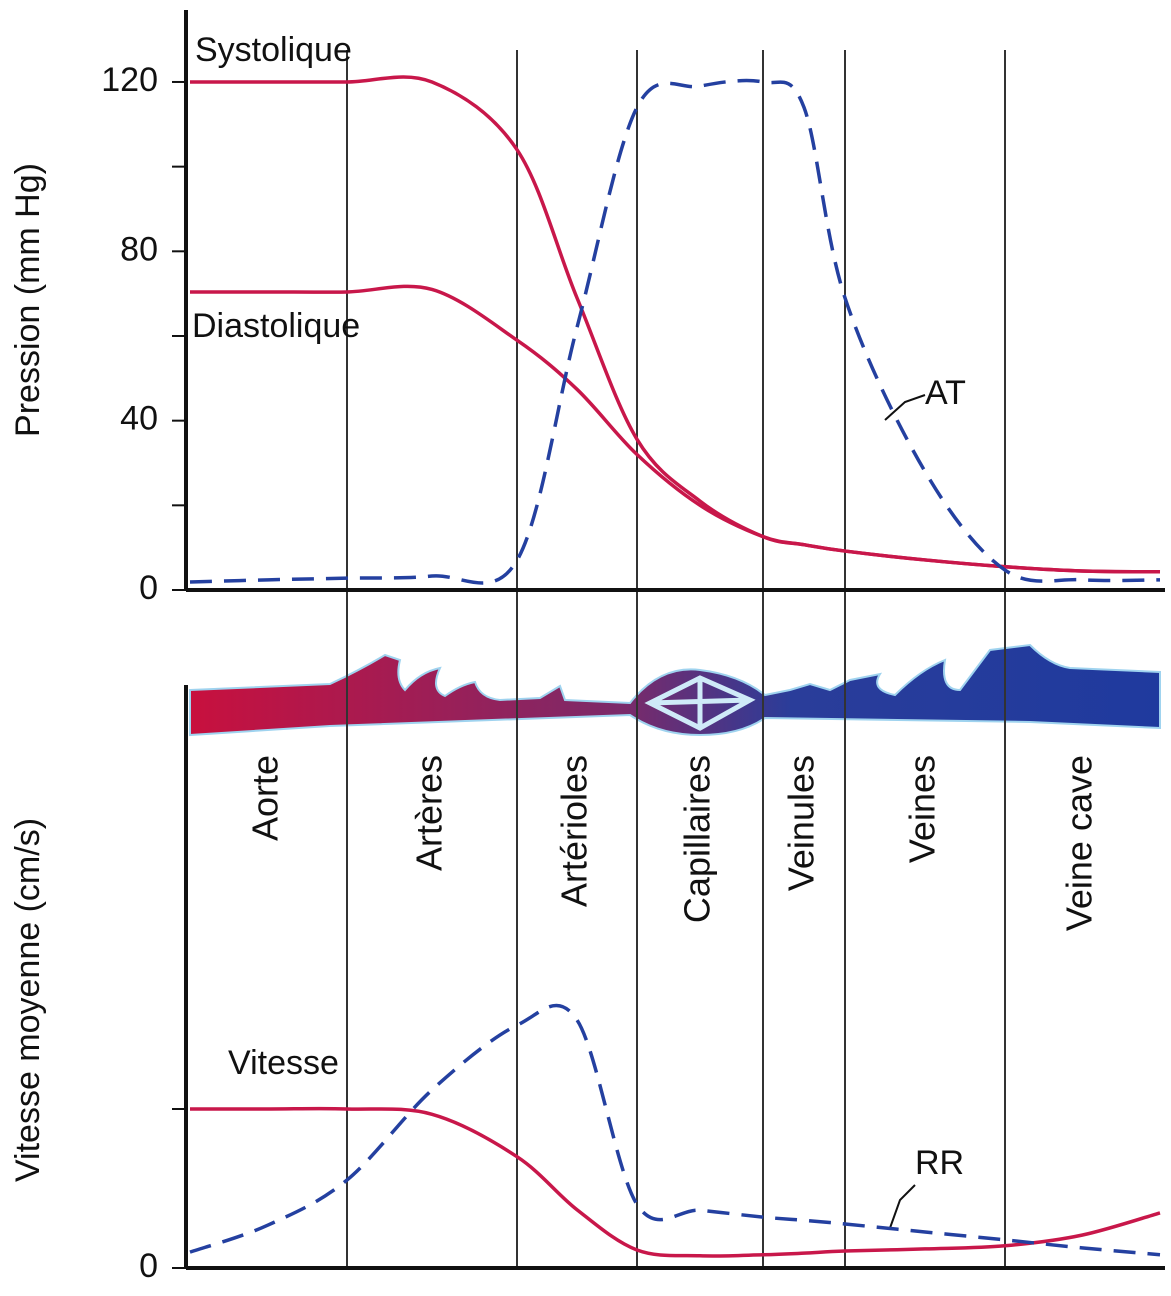 The width and height of the screenshot is (1171, 1296). Describe the element at coordinates (429, 813) in the screenshot. I see `category-label: Artères` at that location.